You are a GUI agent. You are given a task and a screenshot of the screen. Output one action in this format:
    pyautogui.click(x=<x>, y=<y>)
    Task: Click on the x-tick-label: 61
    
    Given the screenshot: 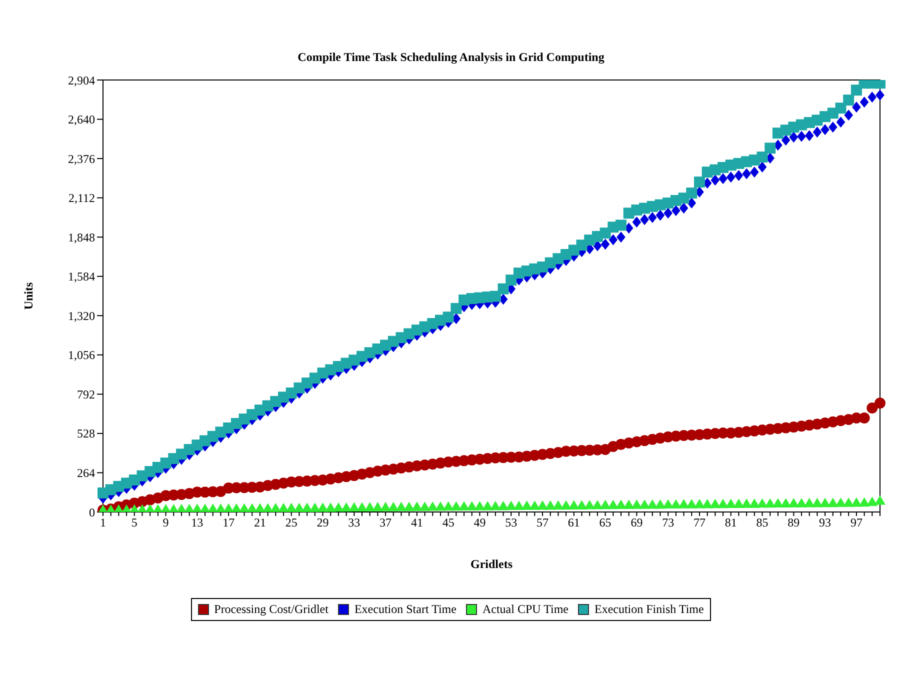 What is the action you would take?
    pyautogui.click(x=574, y=523)
    